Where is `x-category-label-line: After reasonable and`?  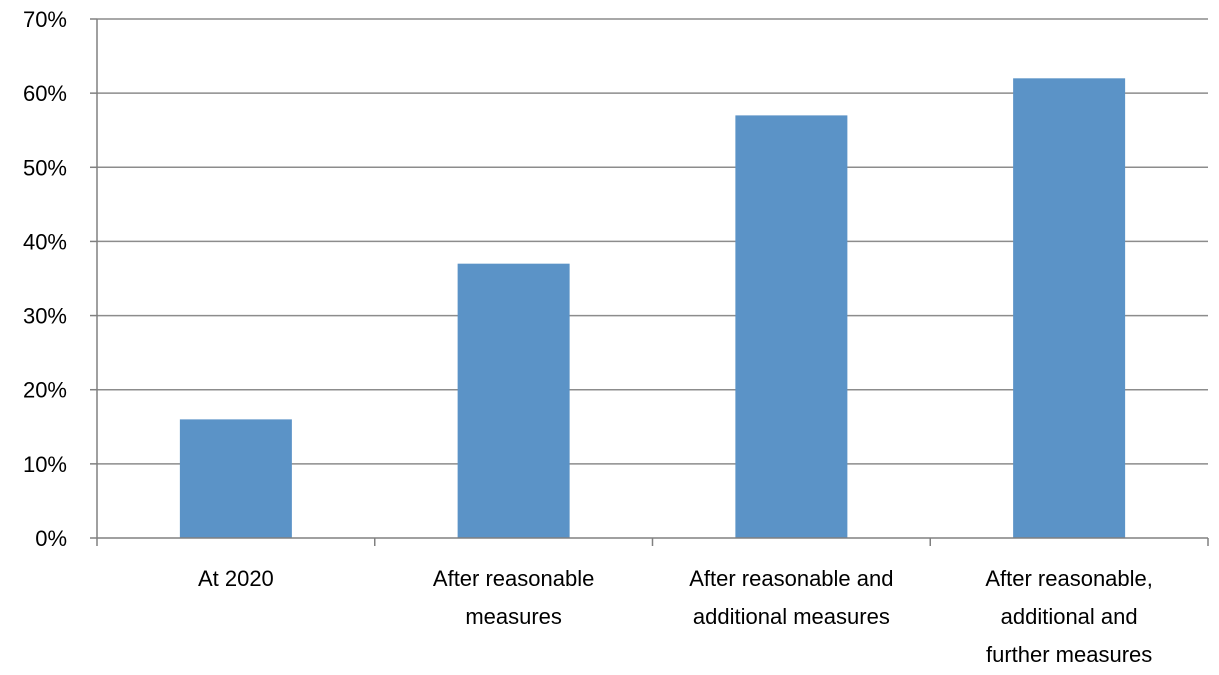 x-category-label-line: After reasonable and is located at coordinates (791, 578).